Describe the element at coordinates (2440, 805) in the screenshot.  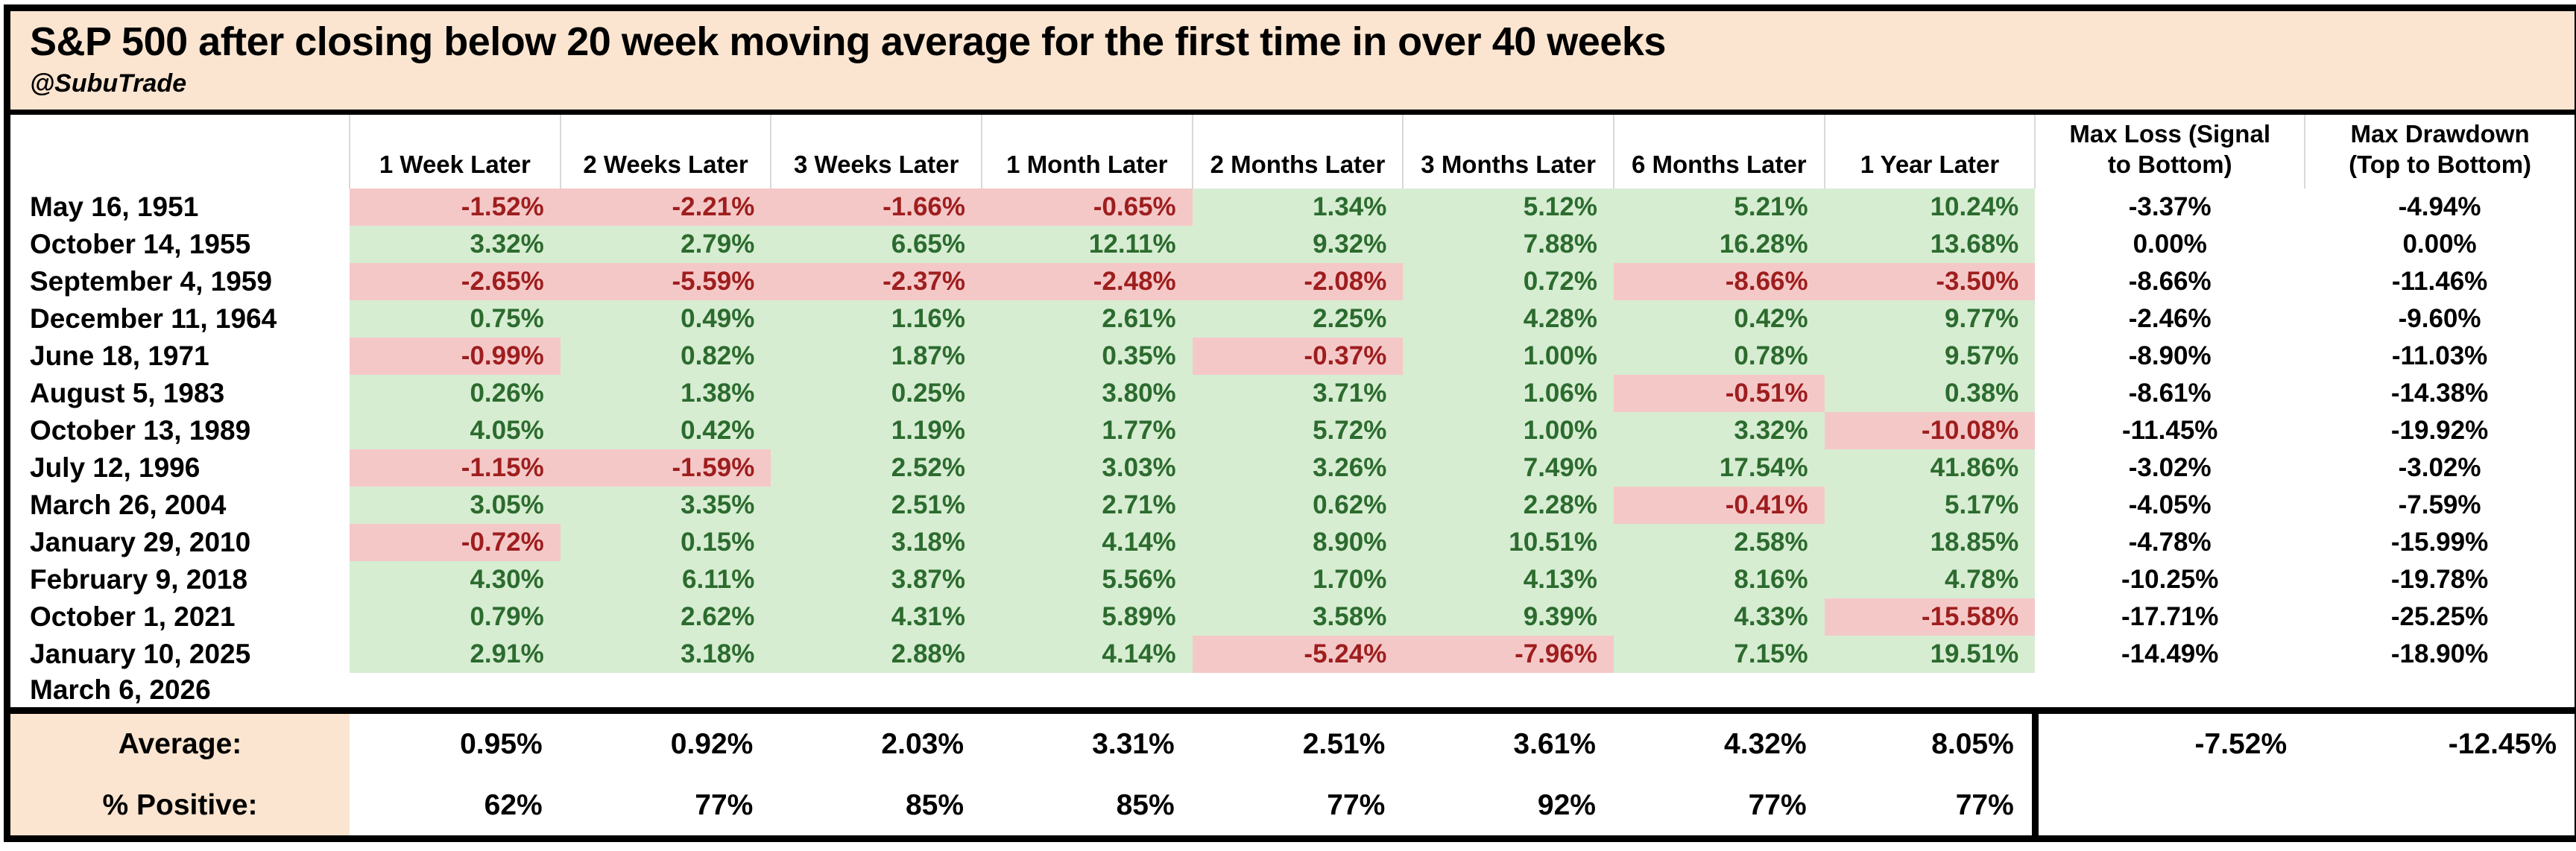
I see `percent-positive-max-drawdown-cell` at that location.